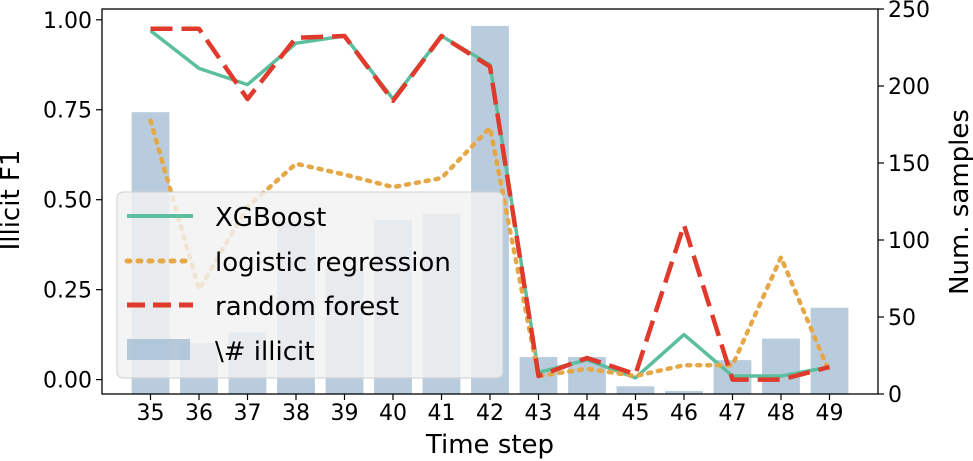 The height and width of the screenshot is (461, 973). Describe the element at coordinates (158, 349) in the screenshot. I see `legend-swatch-illicit` at that location.